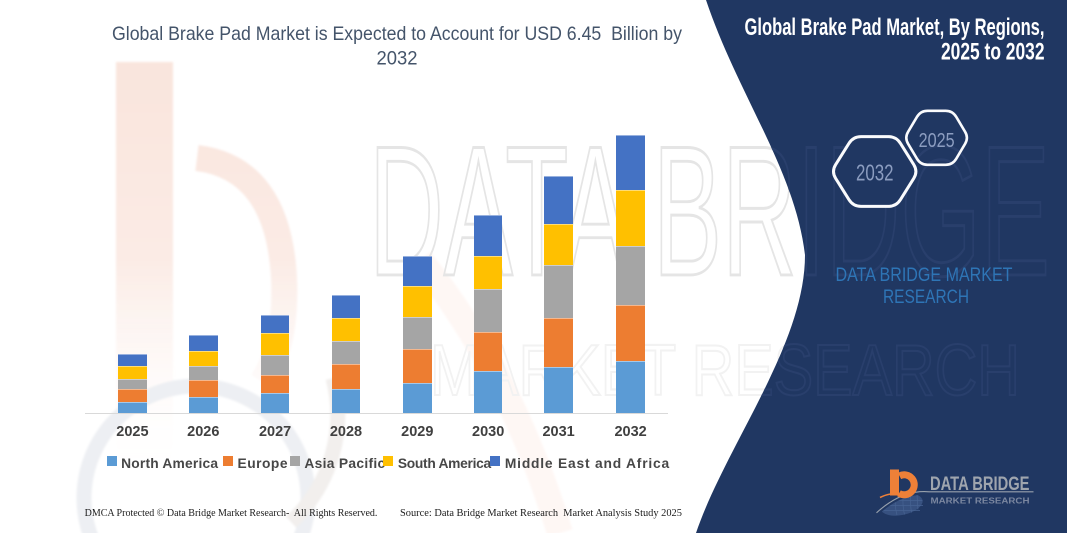 The width and height of the screenshot is (1067, 533). I want to click on svg-text:Global Brake Pad Market, By Re: Global Brake Pad Market, By Regions,, so click(895, 27).